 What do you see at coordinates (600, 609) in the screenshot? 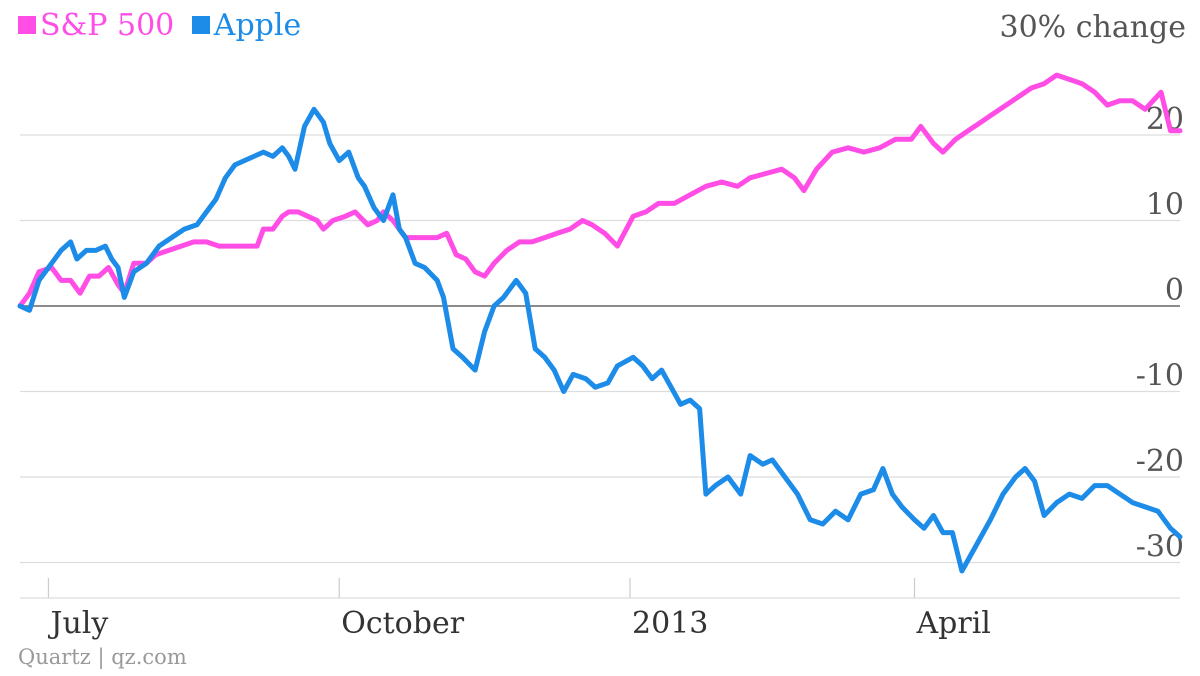
I see `x-axis: July October 2013 April` at bounding box center [600, 609].